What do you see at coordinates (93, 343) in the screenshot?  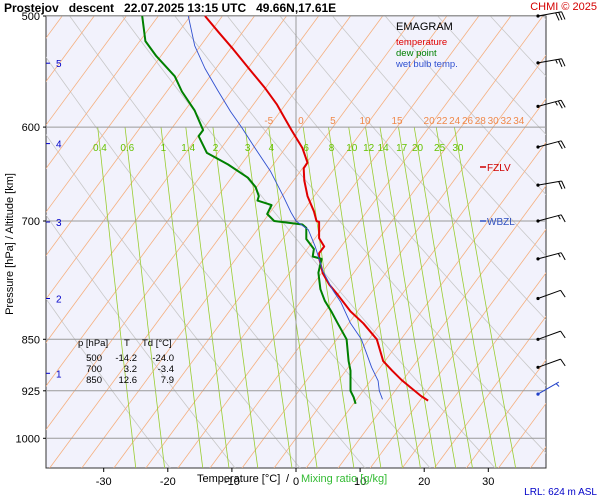 I see `table-header-p: p [hPa]` at bounding box center [93, 343].